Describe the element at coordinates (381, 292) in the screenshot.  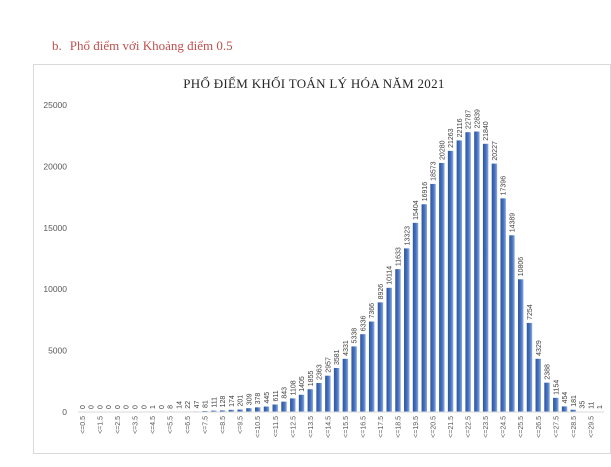
I see `data-label: 8926` at that location.